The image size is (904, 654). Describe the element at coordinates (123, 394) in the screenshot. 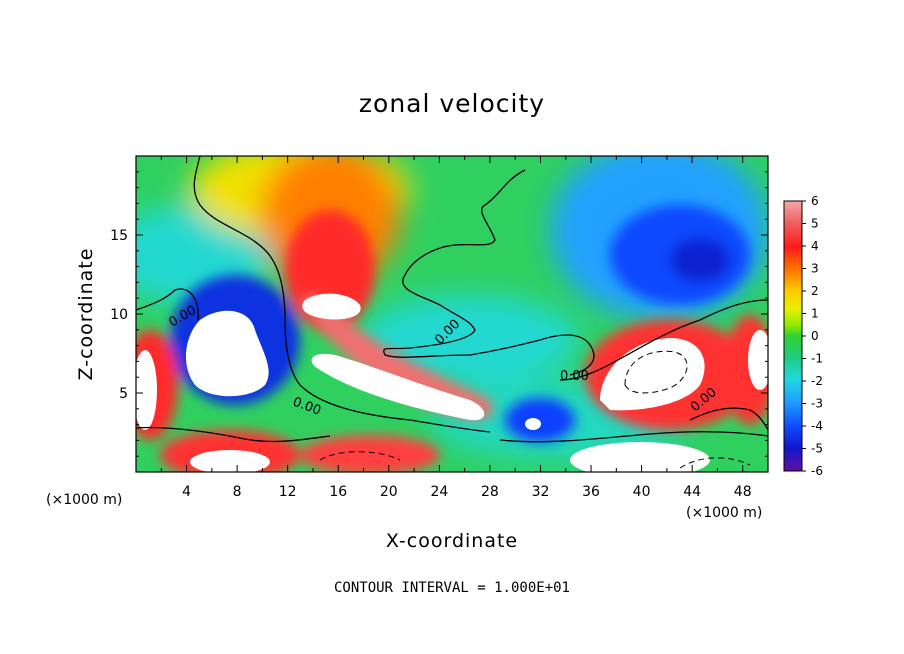

I see `y-tick-label: 5` at that location.